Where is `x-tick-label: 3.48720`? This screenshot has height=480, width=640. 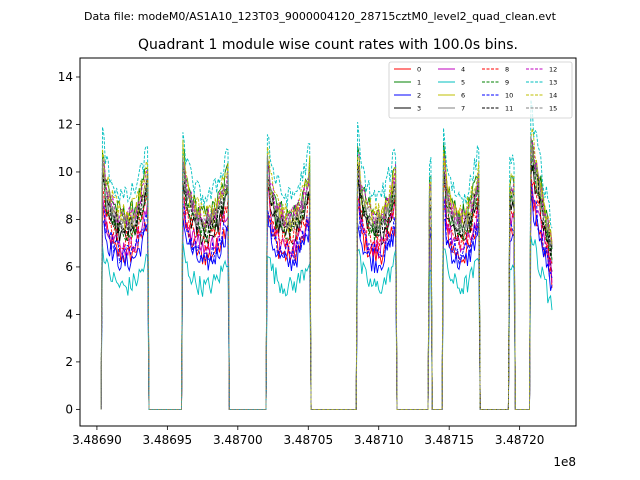 x-tick-label: 3.48720 is located at coordinates (520, 440).